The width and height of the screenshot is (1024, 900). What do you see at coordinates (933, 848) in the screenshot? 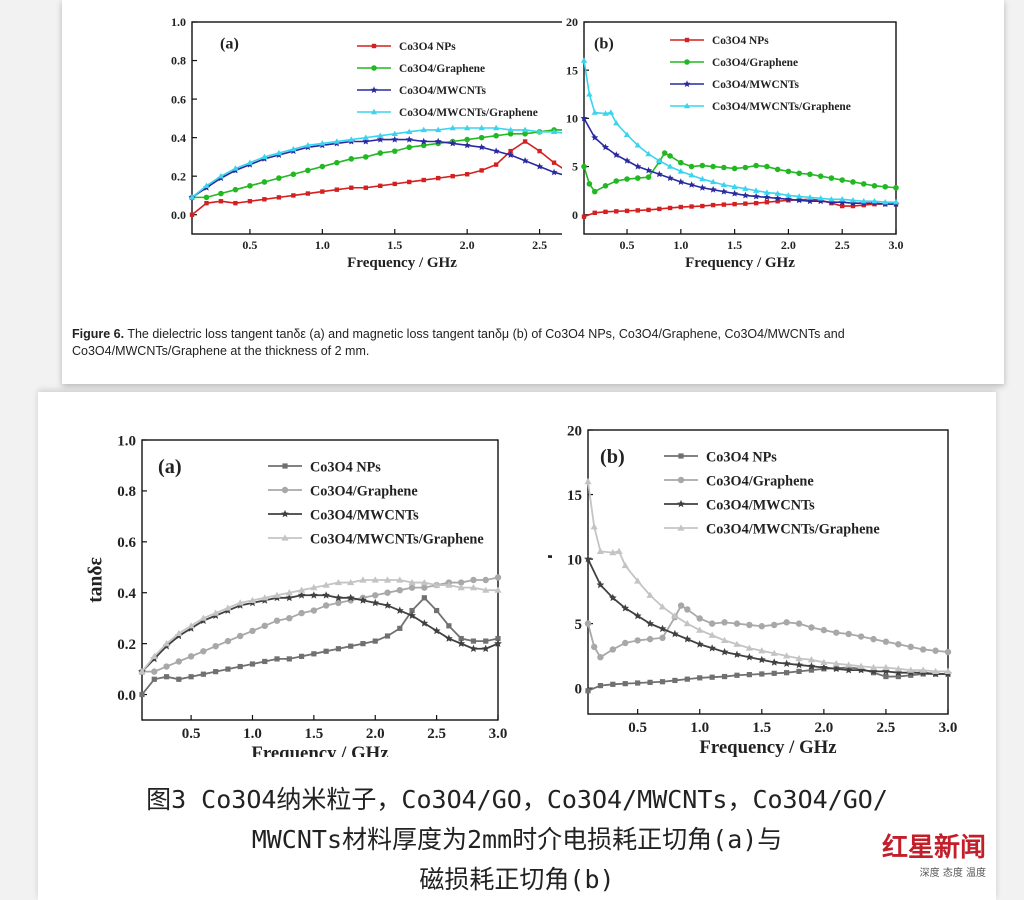
I see `watermark-text: 红星新闻` at bounding box center [933, 848].